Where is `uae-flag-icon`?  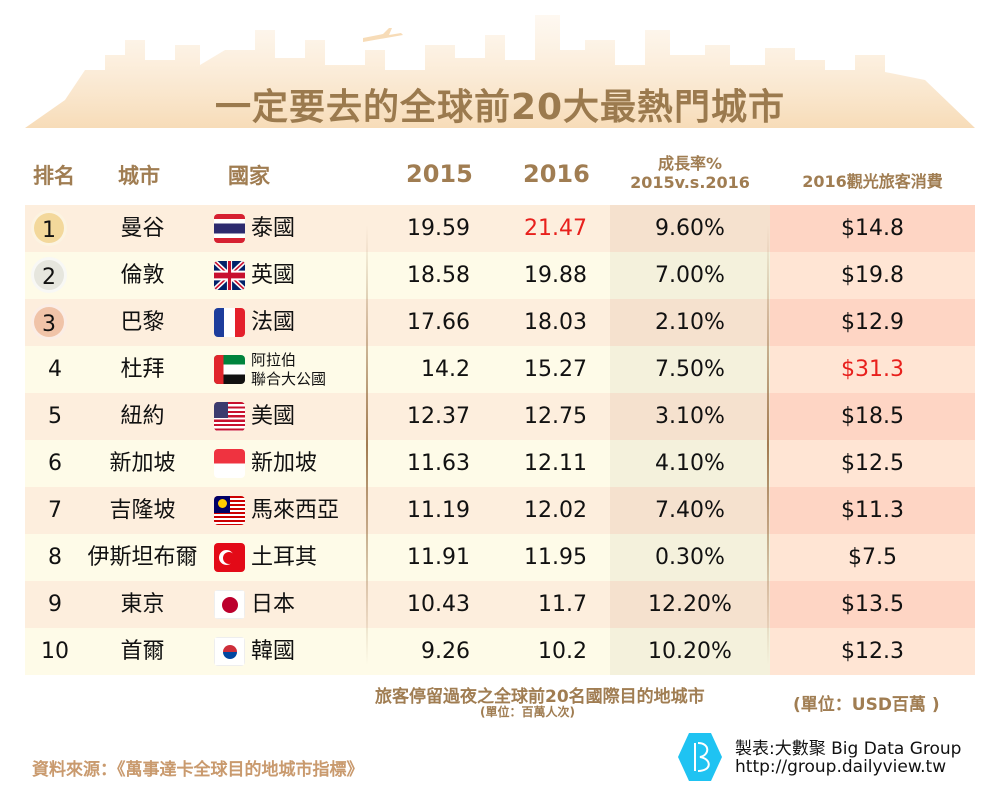 uae-flag-icon is located at coordinates (229, 369).